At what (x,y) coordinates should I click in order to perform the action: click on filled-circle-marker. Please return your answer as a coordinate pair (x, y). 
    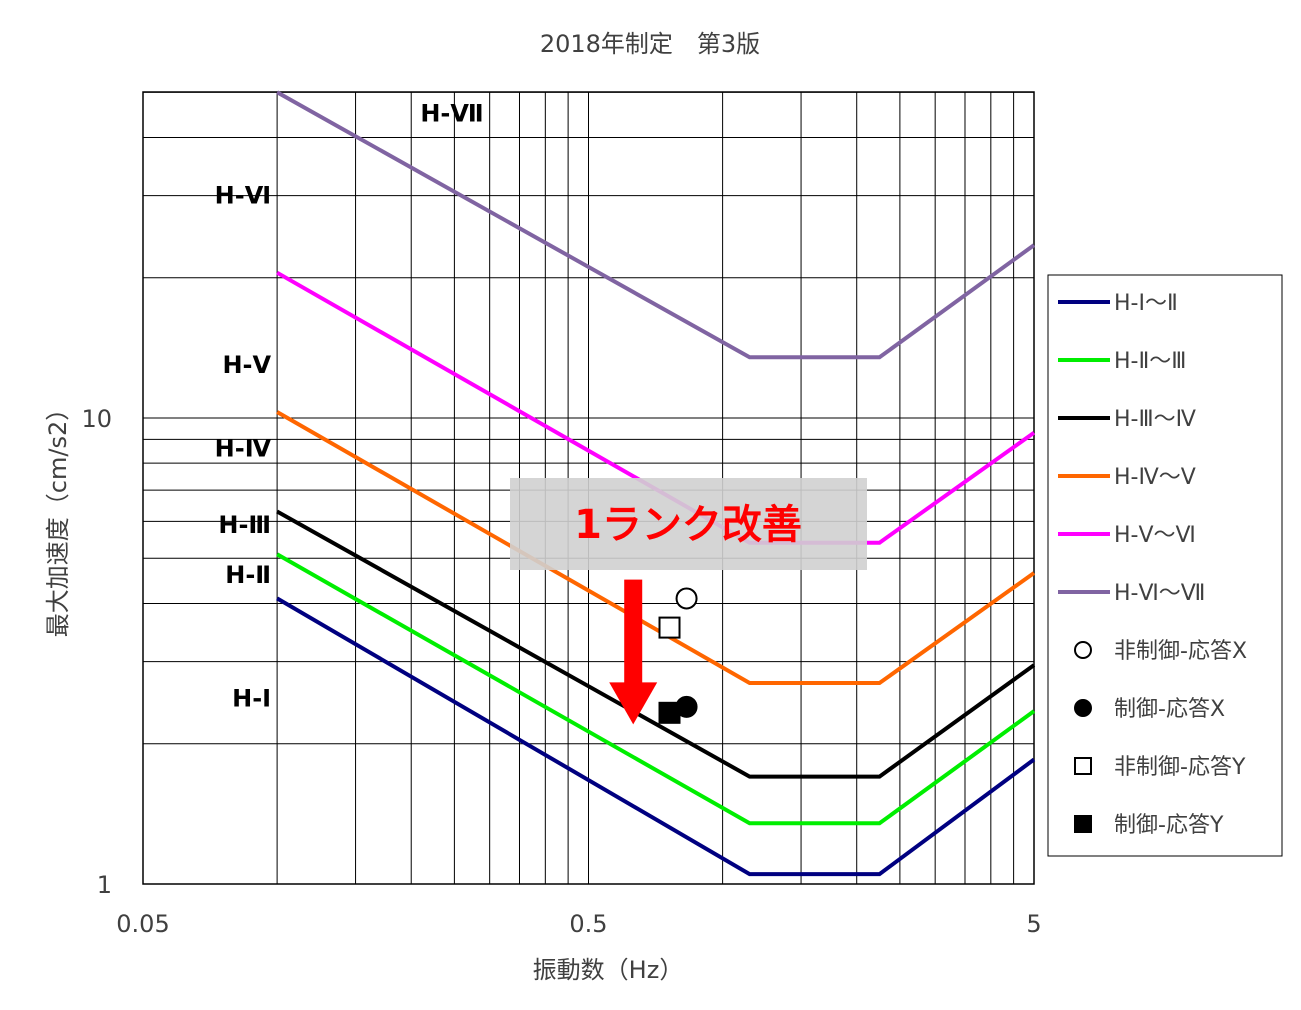
    Looking at the image, I should click on (1083, 708).